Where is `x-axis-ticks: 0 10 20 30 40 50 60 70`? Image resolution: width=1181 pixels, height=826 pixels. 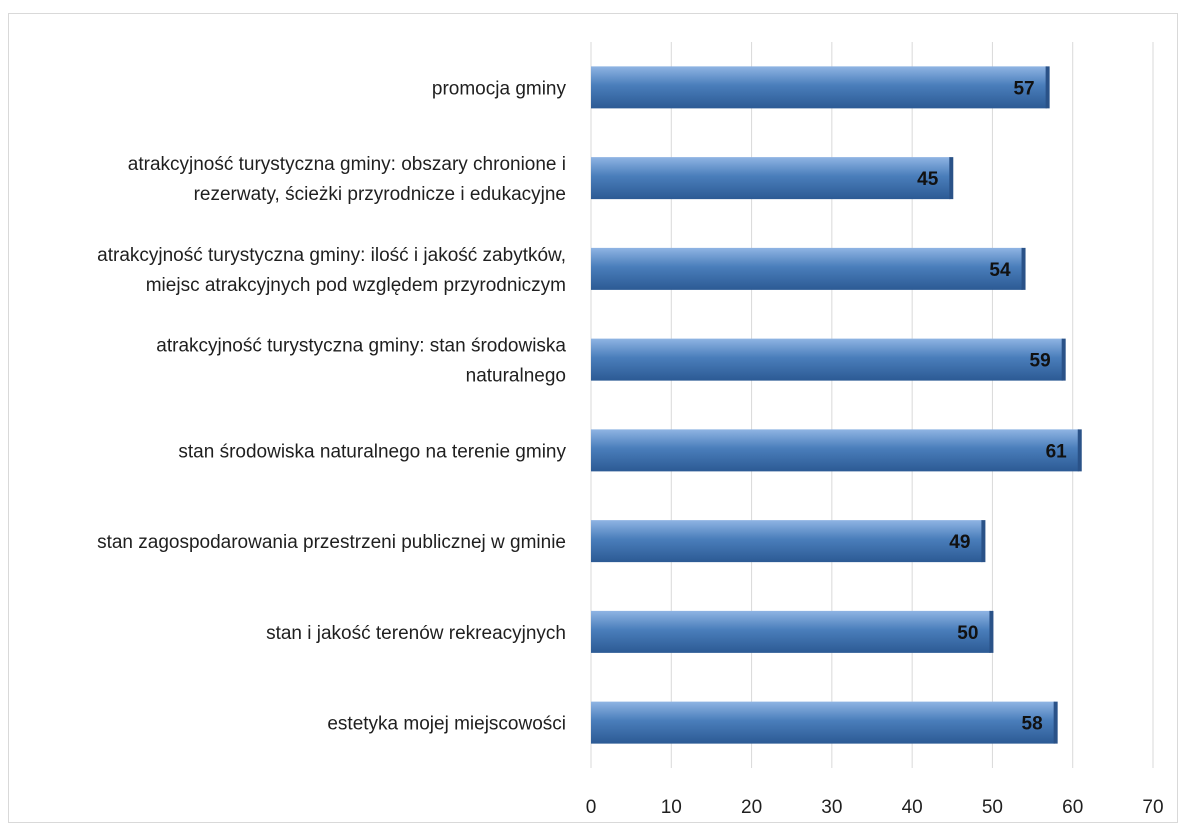 x-axis-ticks: 0 10 20 30 40 50 60 70 is located at coordinates (875, 807).